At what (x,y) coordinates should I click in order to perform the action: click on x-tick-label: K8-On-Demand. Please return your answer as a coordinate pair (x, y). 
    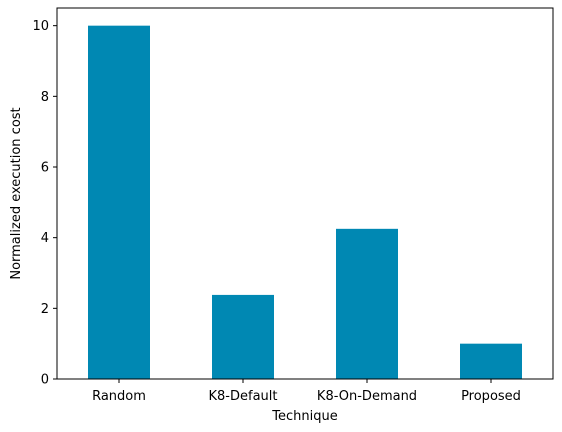
    Looking at the image, I should click on (367, 396).